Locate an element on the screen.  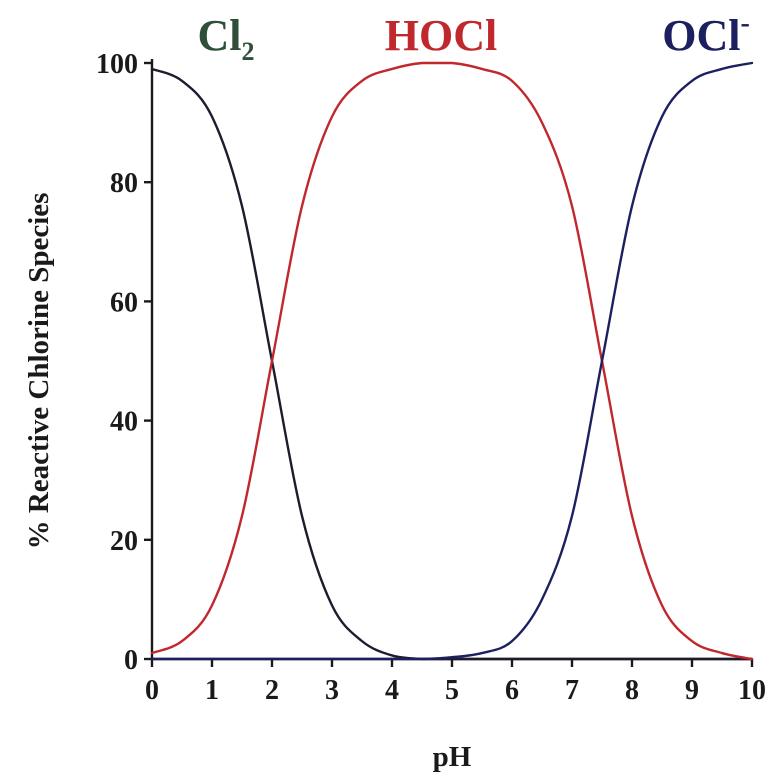
x-tick-label: 7 is located at coordinates (572, 690).